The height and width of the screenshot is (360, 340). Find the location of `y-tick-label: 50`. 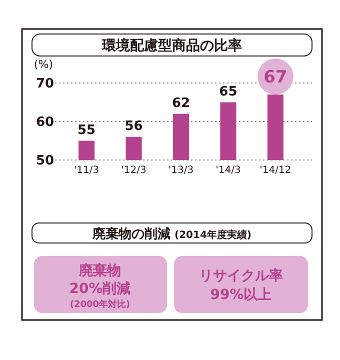

y-tick-label: 50 is located at coordinates (45, 161).